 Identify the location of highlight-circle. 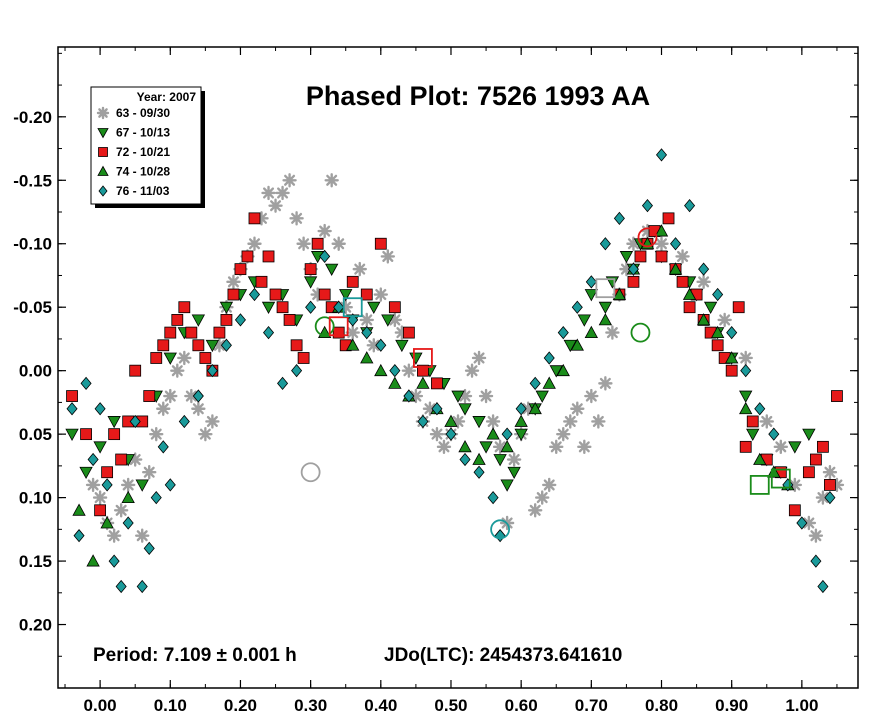
(647, 237).